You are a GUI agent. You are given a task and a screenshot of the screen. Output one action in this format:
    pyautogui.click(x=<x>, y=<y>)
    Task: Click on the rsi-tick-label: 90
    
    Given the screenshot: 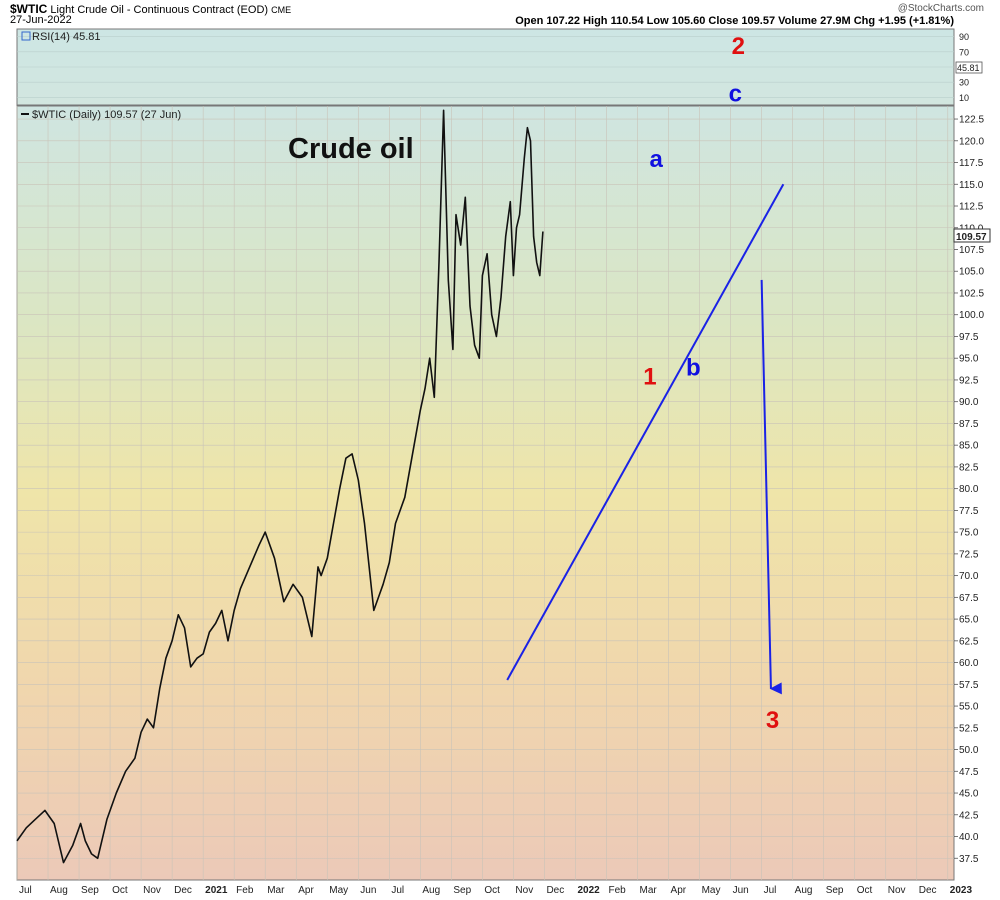 What is the action you would take?
    pyautogui.click(x=964, y=37)
    